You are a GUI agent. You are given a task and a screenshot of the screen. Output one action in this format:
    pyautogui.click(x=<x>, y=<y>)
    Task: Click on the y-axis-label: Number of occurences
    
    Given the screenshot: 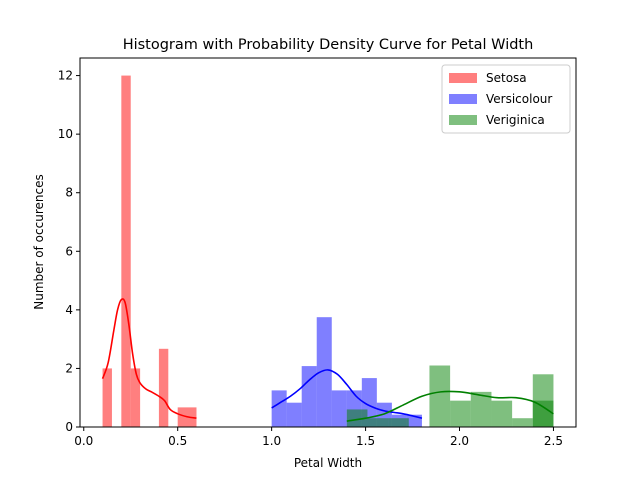 What is the action you would take?
    pyautogui.click(x=39, y=241)
    